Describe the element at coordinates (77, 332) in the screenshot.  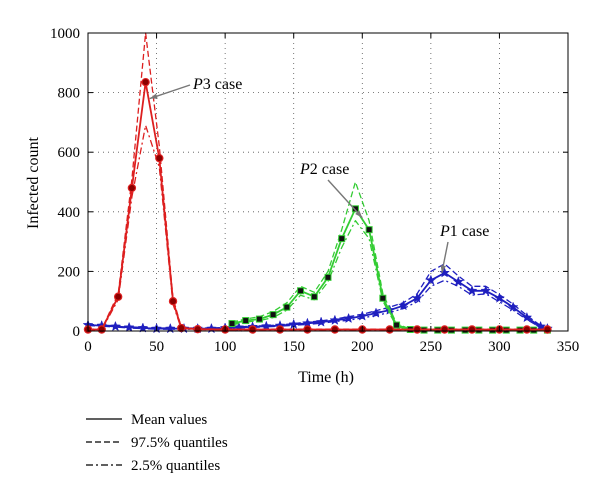
I see `y-tick-label: 0` at that location.